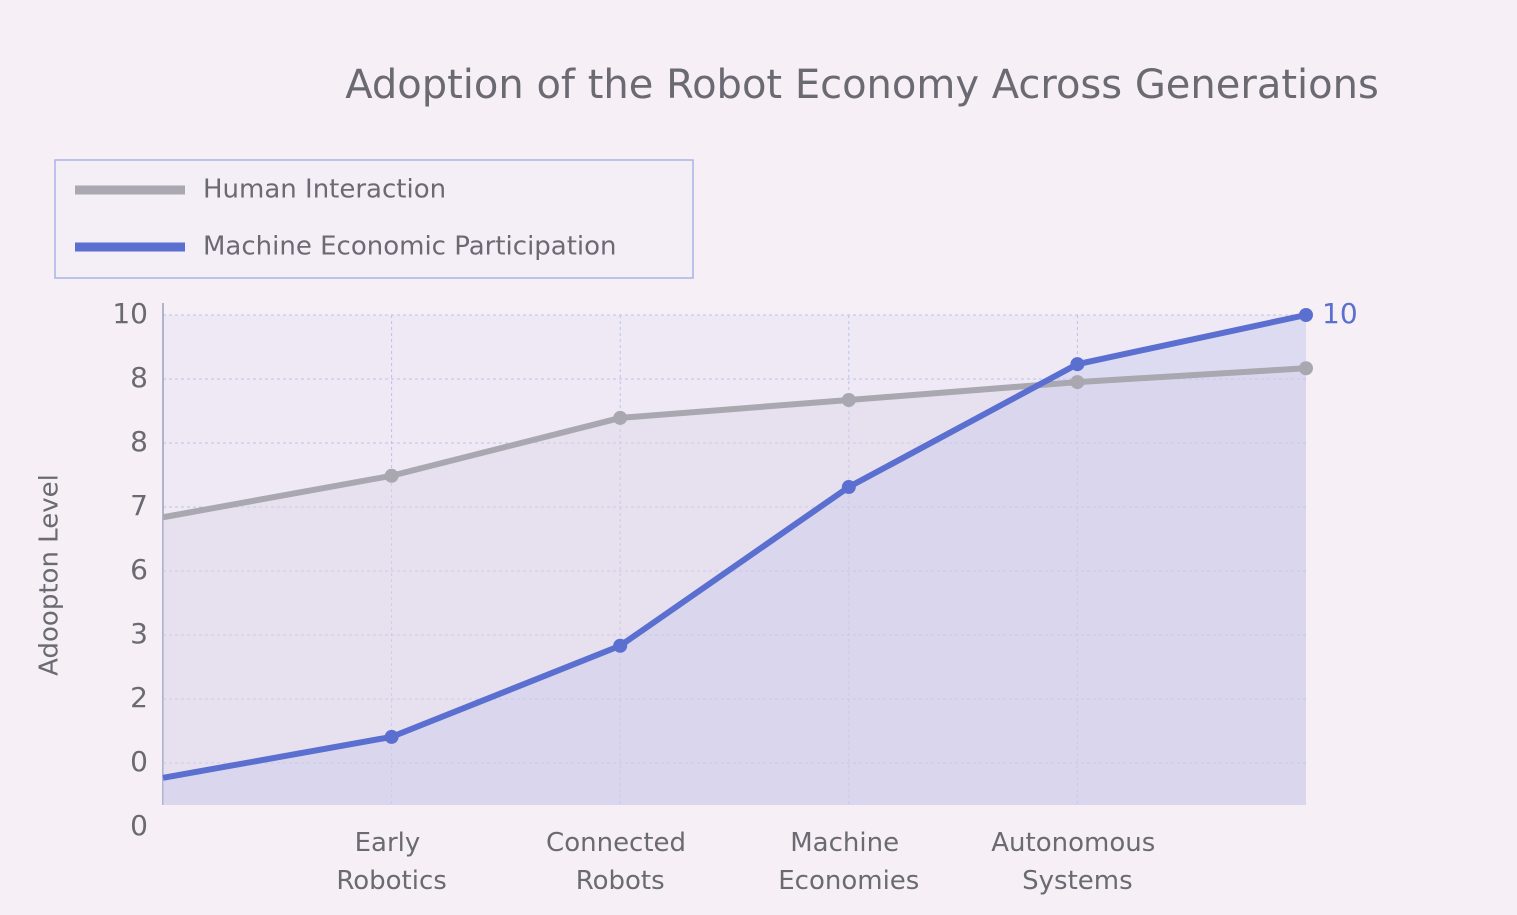 This screenshot has height=915, width=1517. What do you see at coordinates (139, 569) in the screenshot?
I see `y-tick-label: 6` at bounding box center [139, 569].